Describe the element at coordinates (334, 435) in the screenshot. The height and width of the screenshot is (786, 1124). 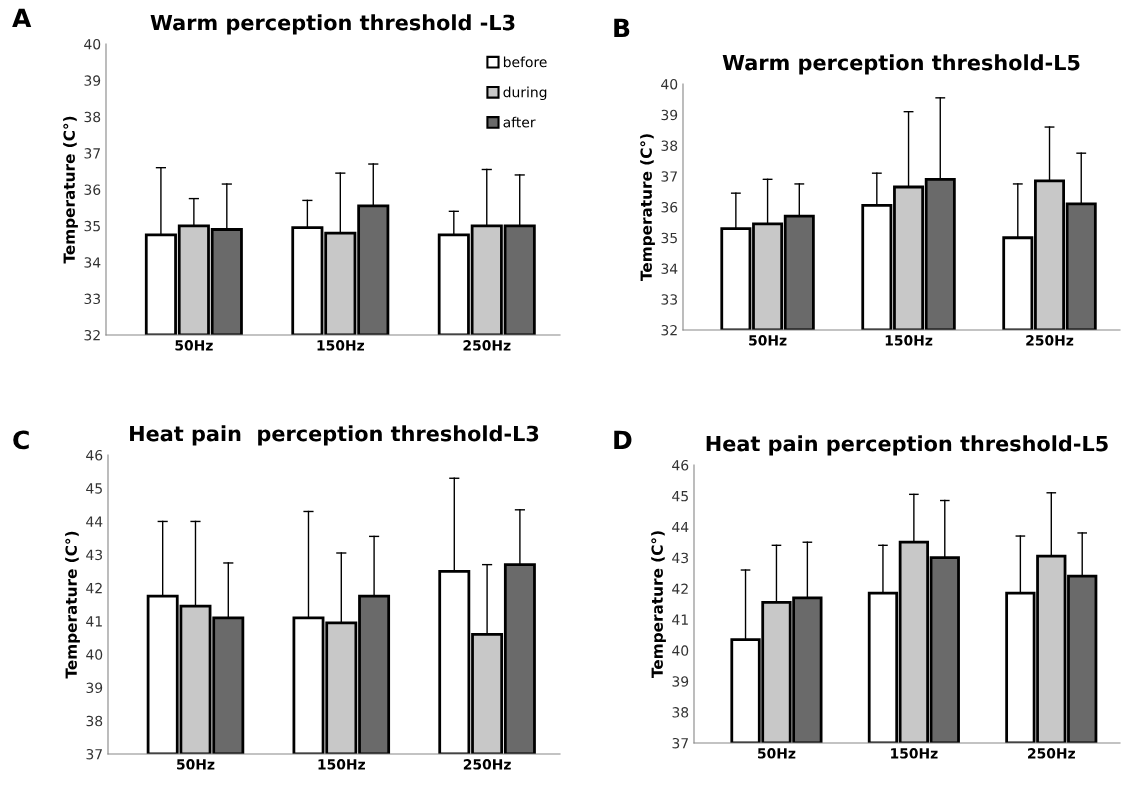
I see `chart-title: Heat pain perception threshold-L3` at that location.